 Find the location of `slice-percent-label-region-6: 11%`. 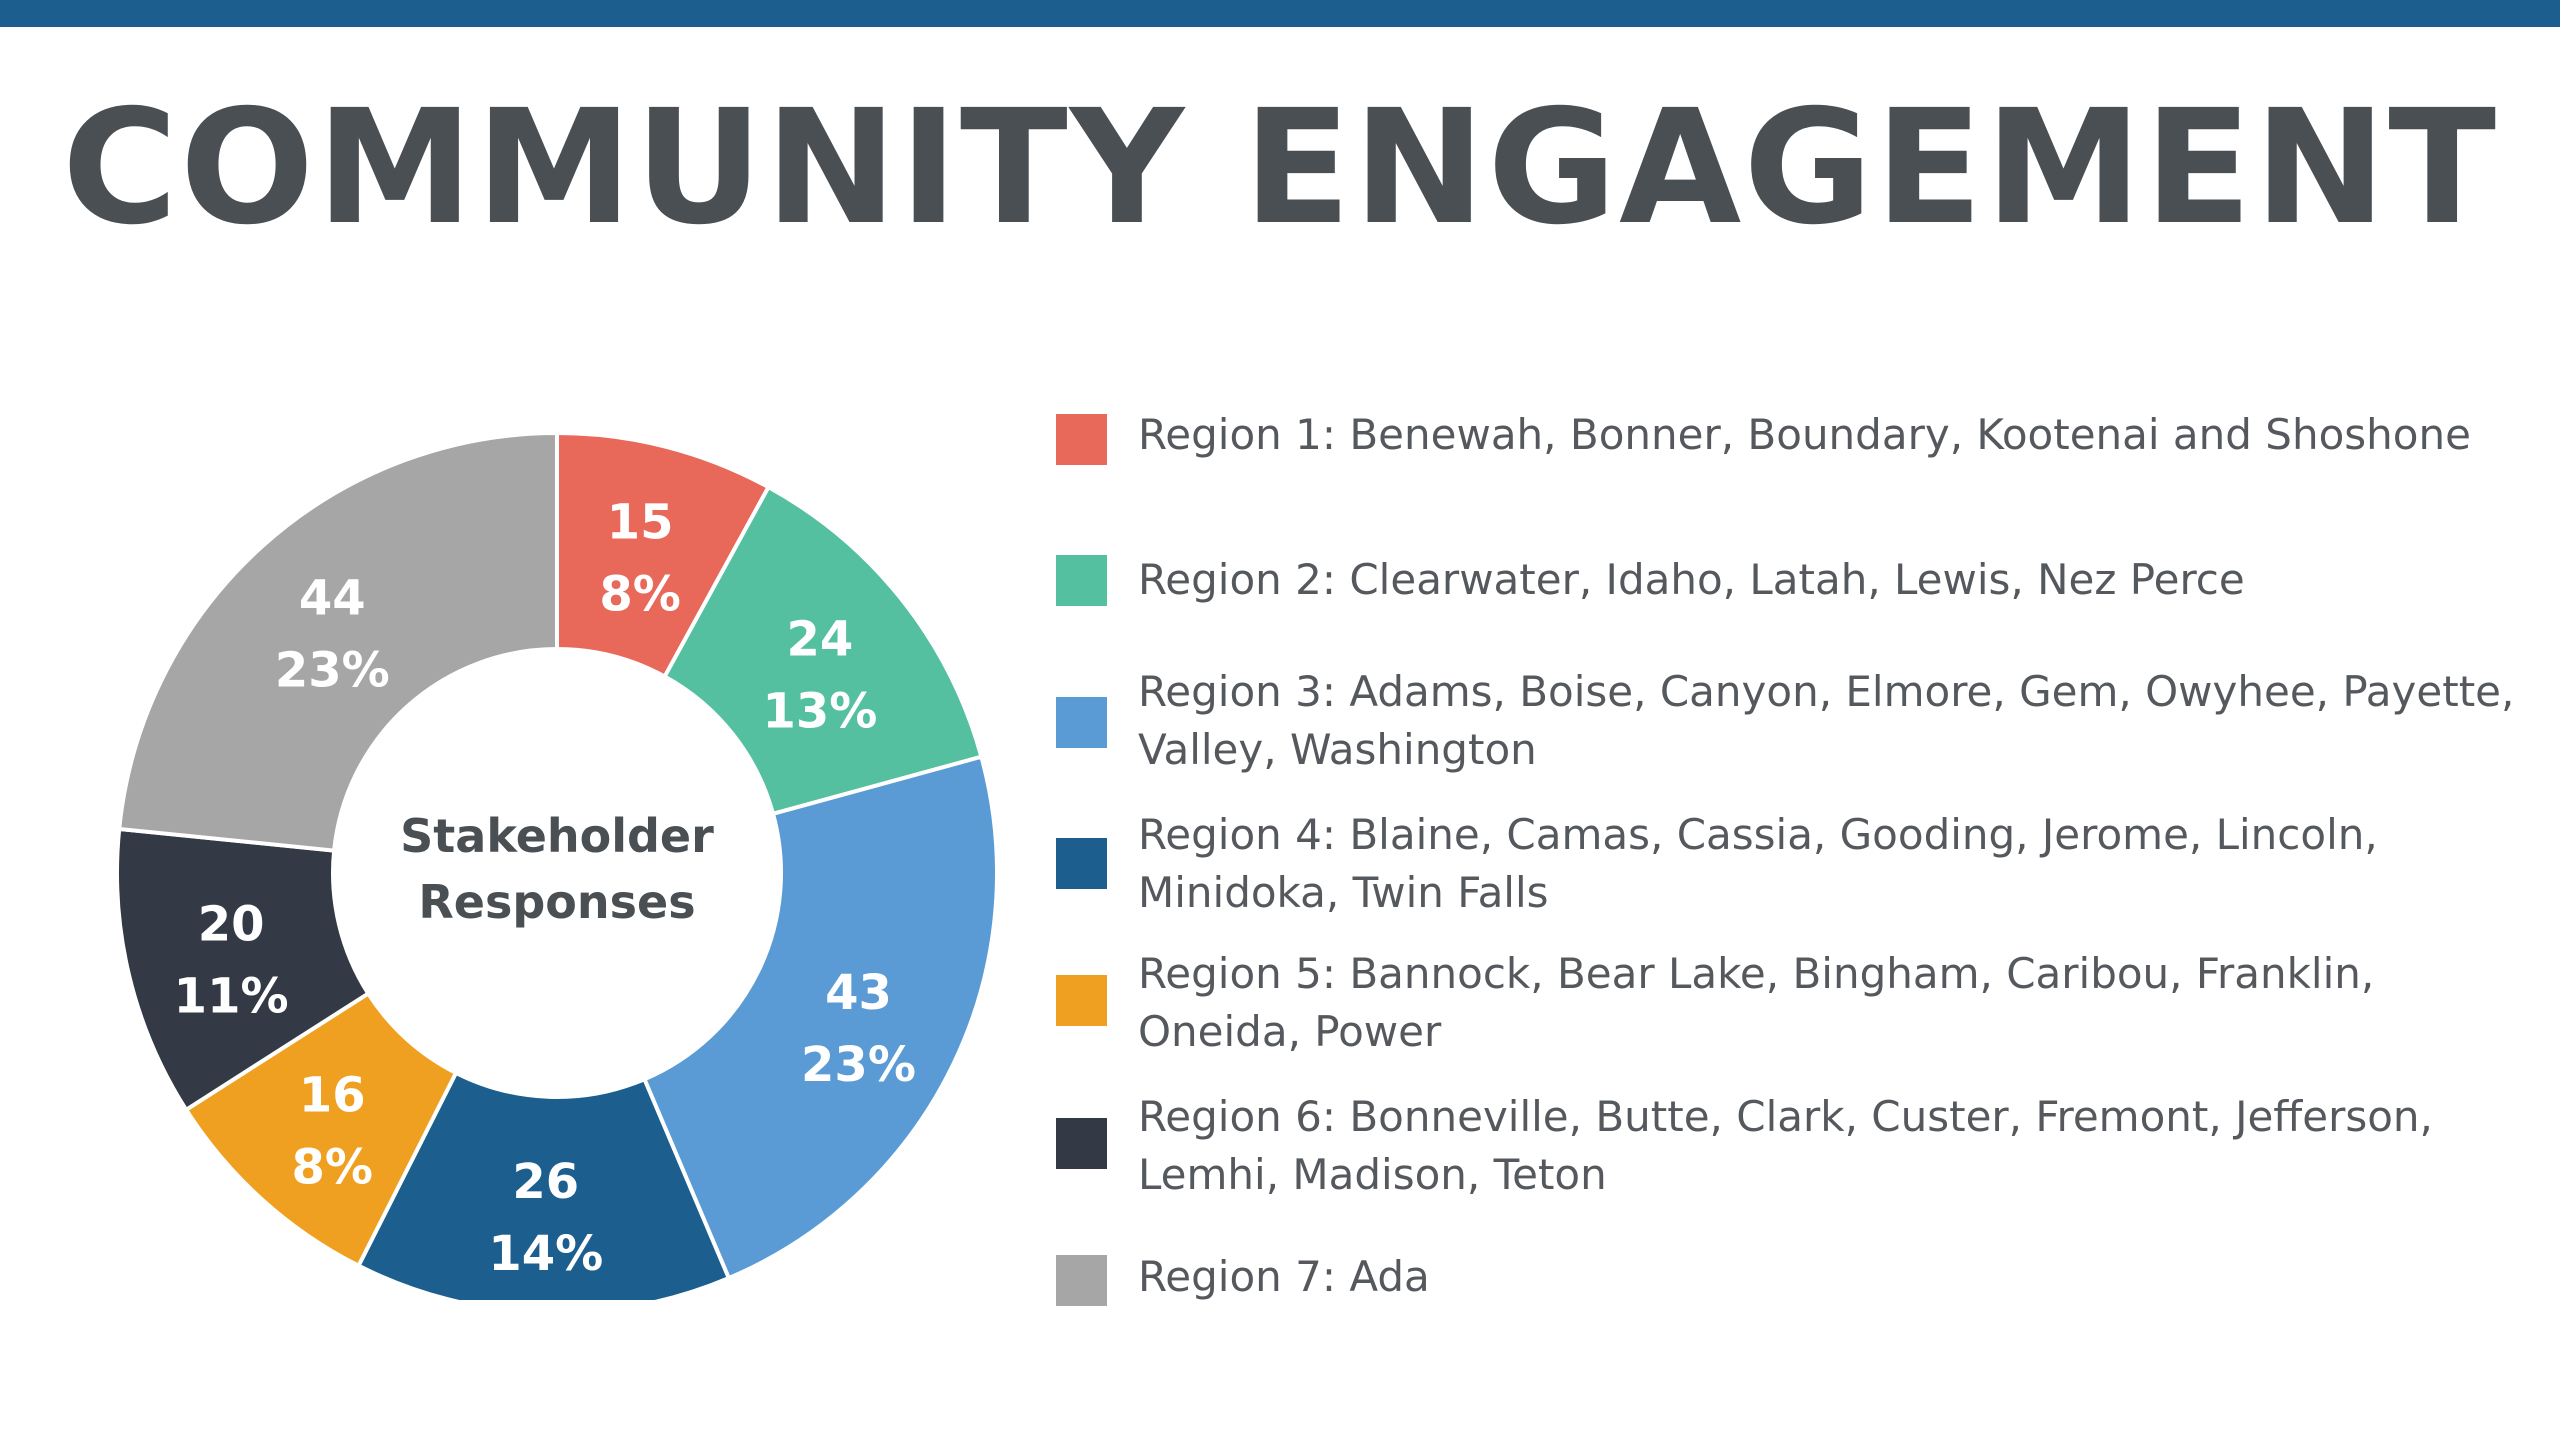

slice-percent-label-region-6: 11% is located at coordinates (231, 997).